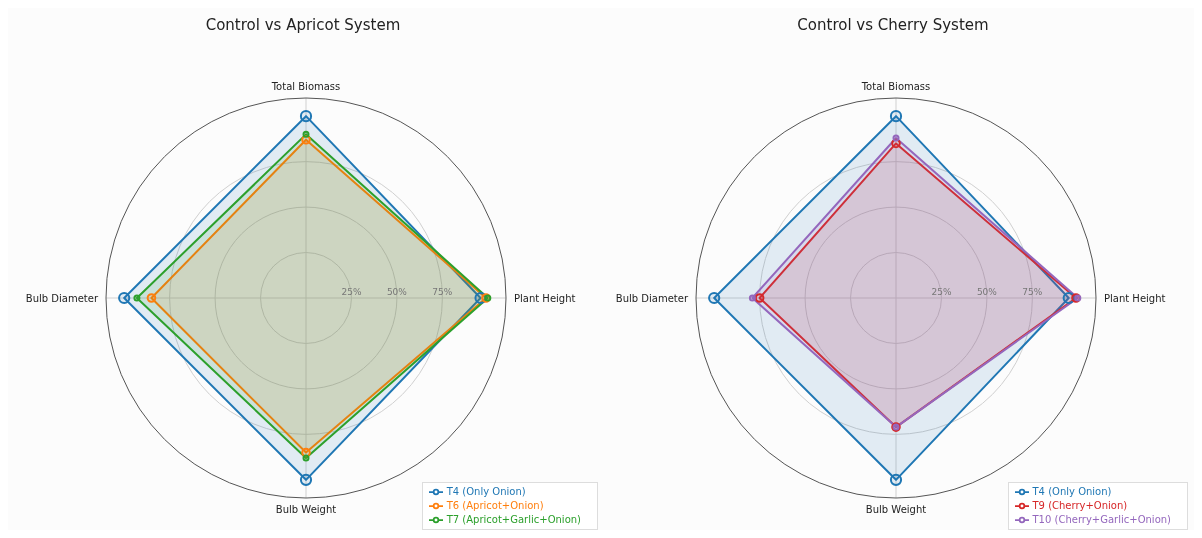 Image resolution: width=1202 pixels, height=538 pixels. I want to click on chart-title: Control vs Cherry System, so click(893, 25).